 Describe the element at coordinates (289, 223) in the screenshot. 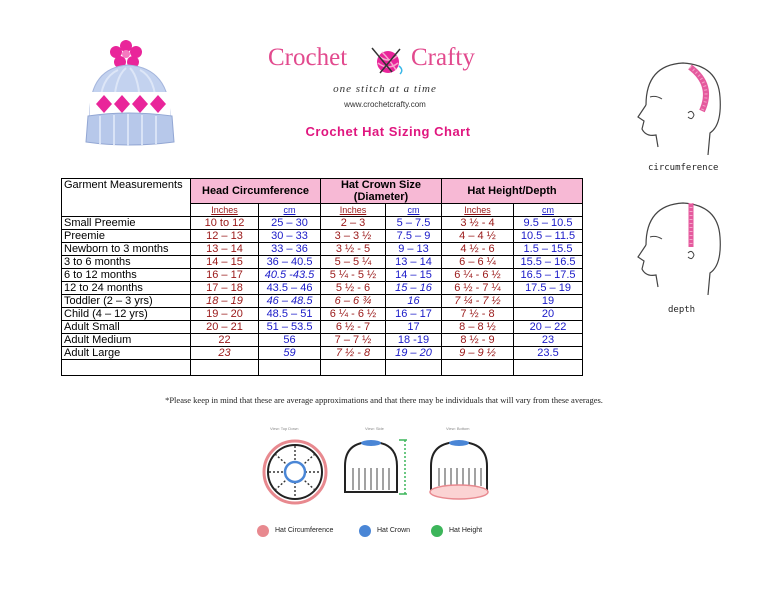

I see `measurement-cell: 25 – 30` at that location.